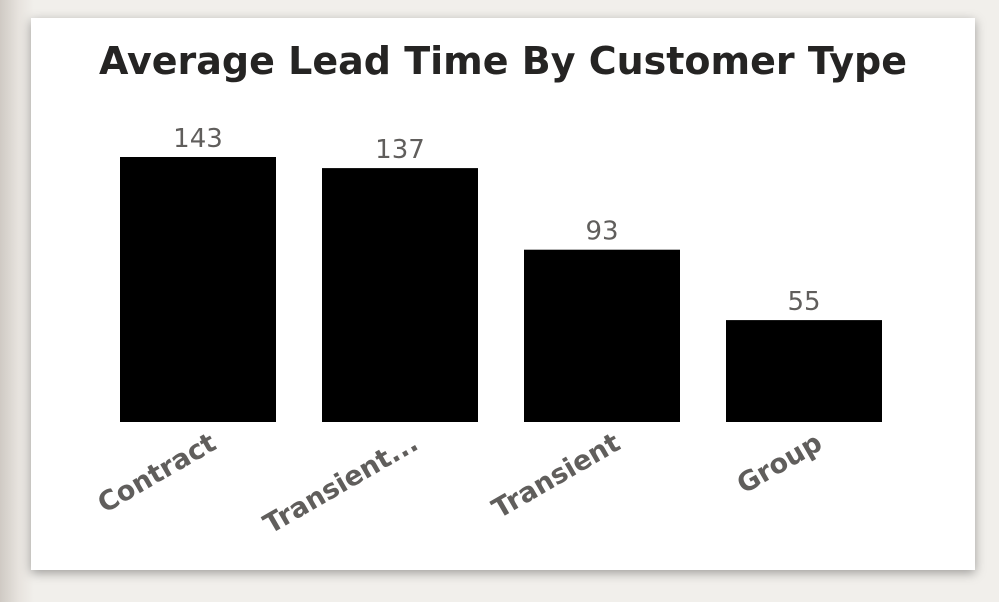 This screenshot has height=602, width=999. Describe the element at coordinates (556, 476) in the screenshot. I see `x-axis-tick-label: Transient` at that location.